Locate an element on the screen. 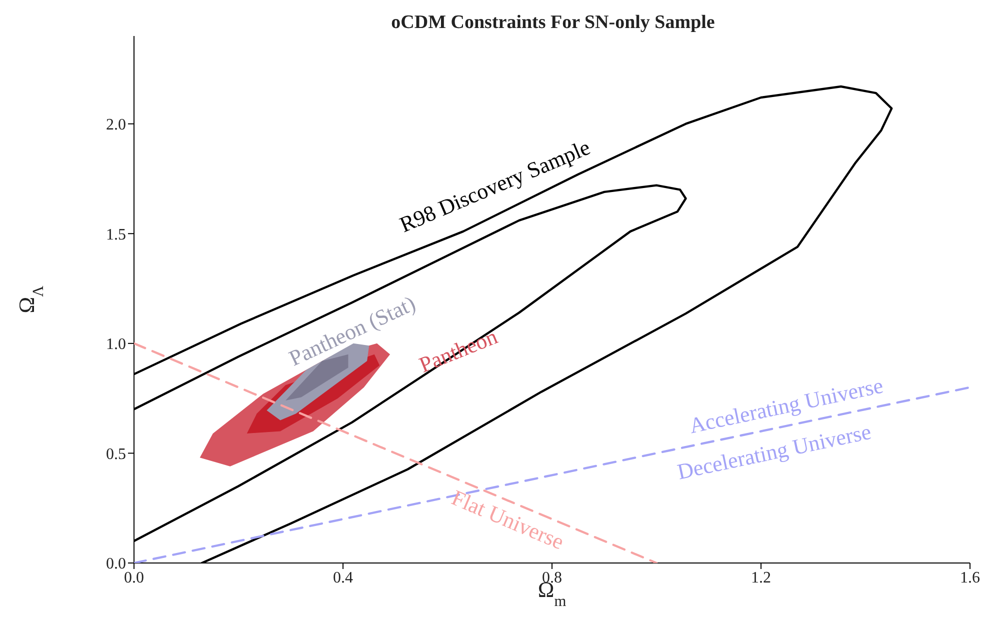 The width and height of the screenshot is (995, 617). x-tick-label: 0.0 is located at coordinates (134, 577).